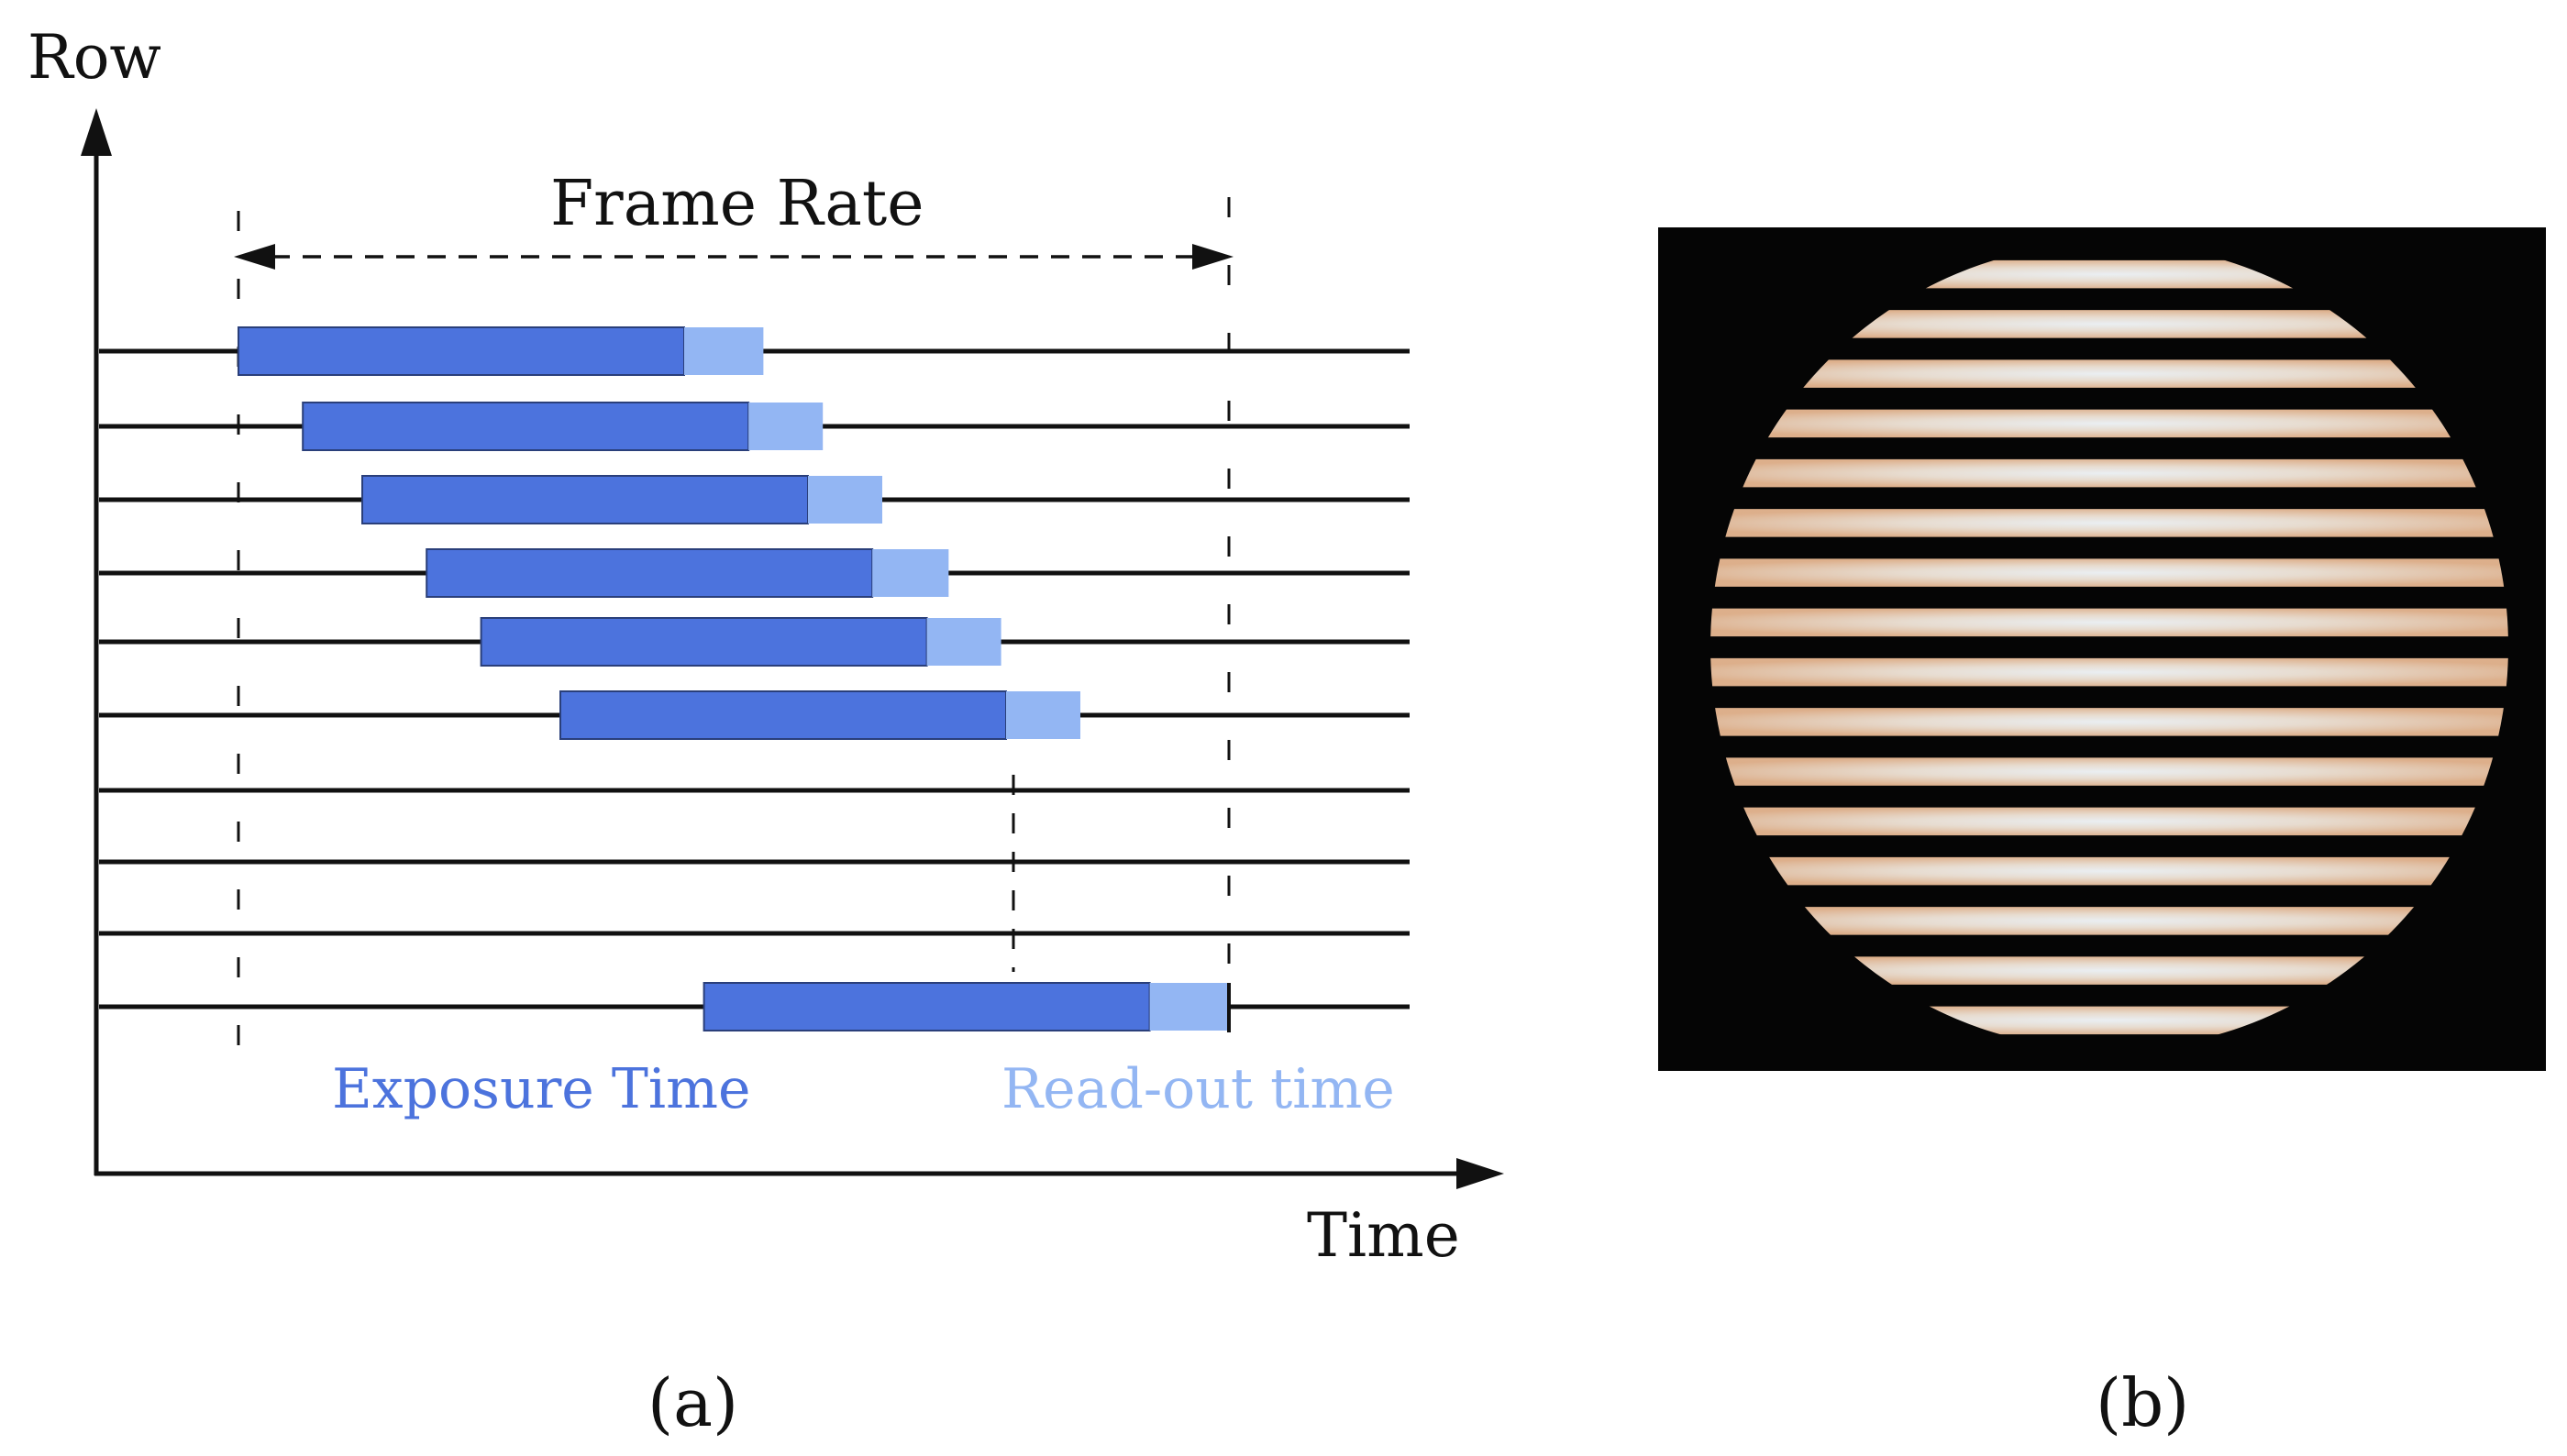 The height and width of the screenshot is (1456, 2567). Describe the element at coordinates (1213, 257) in the screenshot. I see `frame-rate-right-arrowhead-icon` at that location.